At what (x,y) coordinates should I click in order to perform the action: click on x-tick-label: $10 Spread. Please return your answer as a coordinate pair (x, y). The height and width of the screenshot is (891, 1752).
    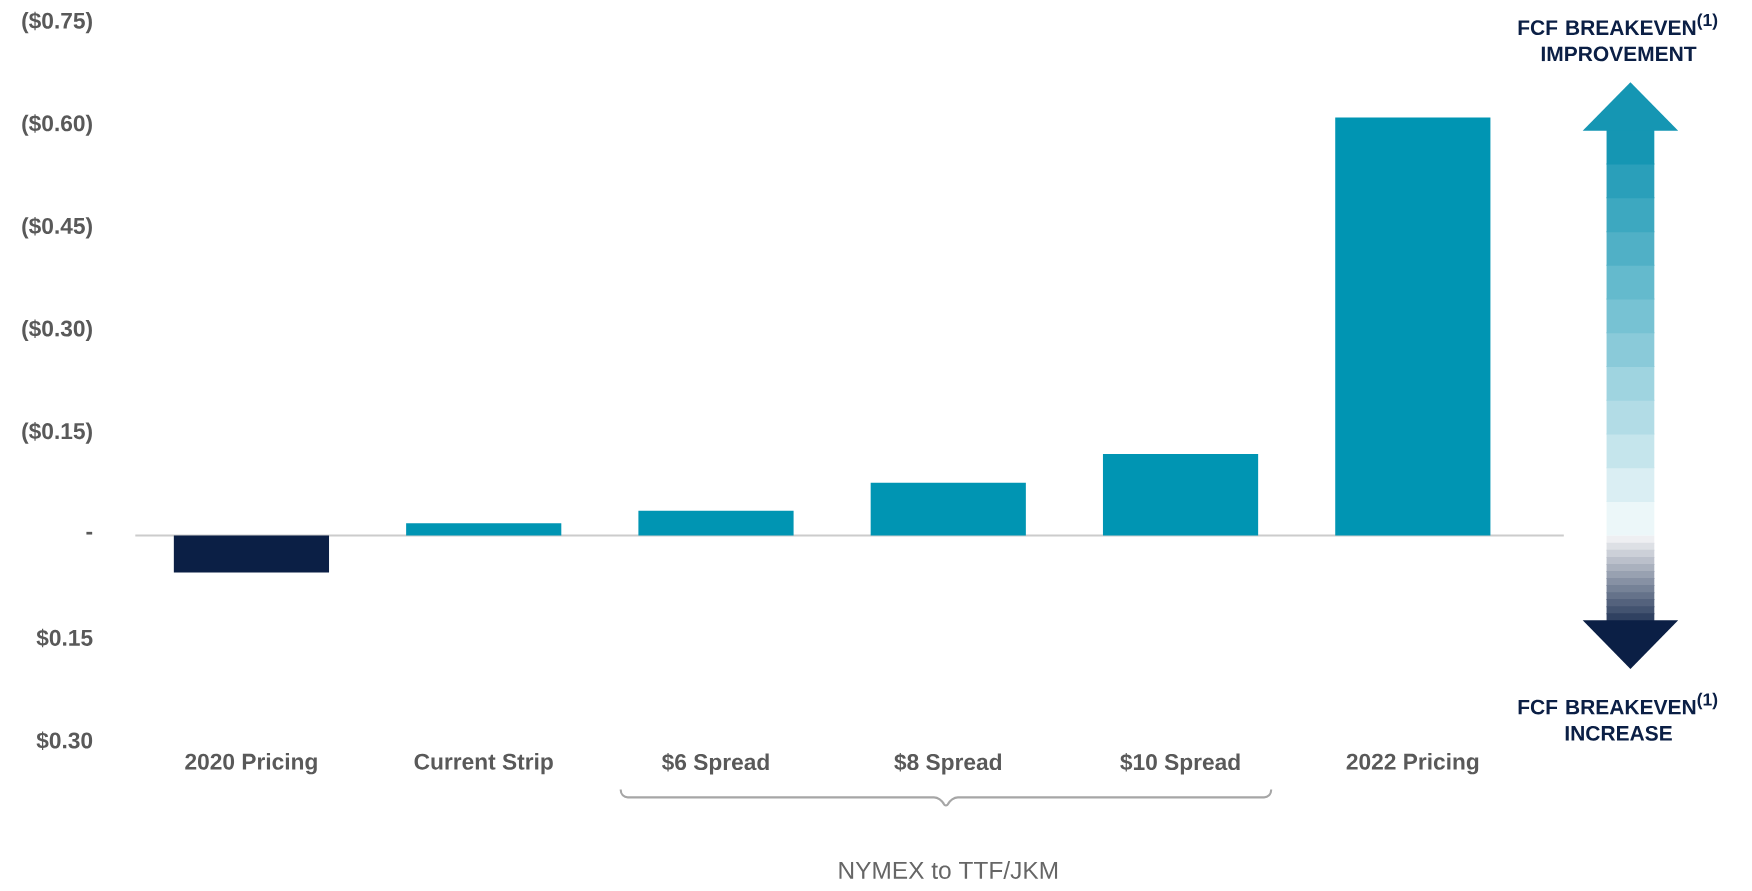
    Looking at the image, I should click on (1180, 764).